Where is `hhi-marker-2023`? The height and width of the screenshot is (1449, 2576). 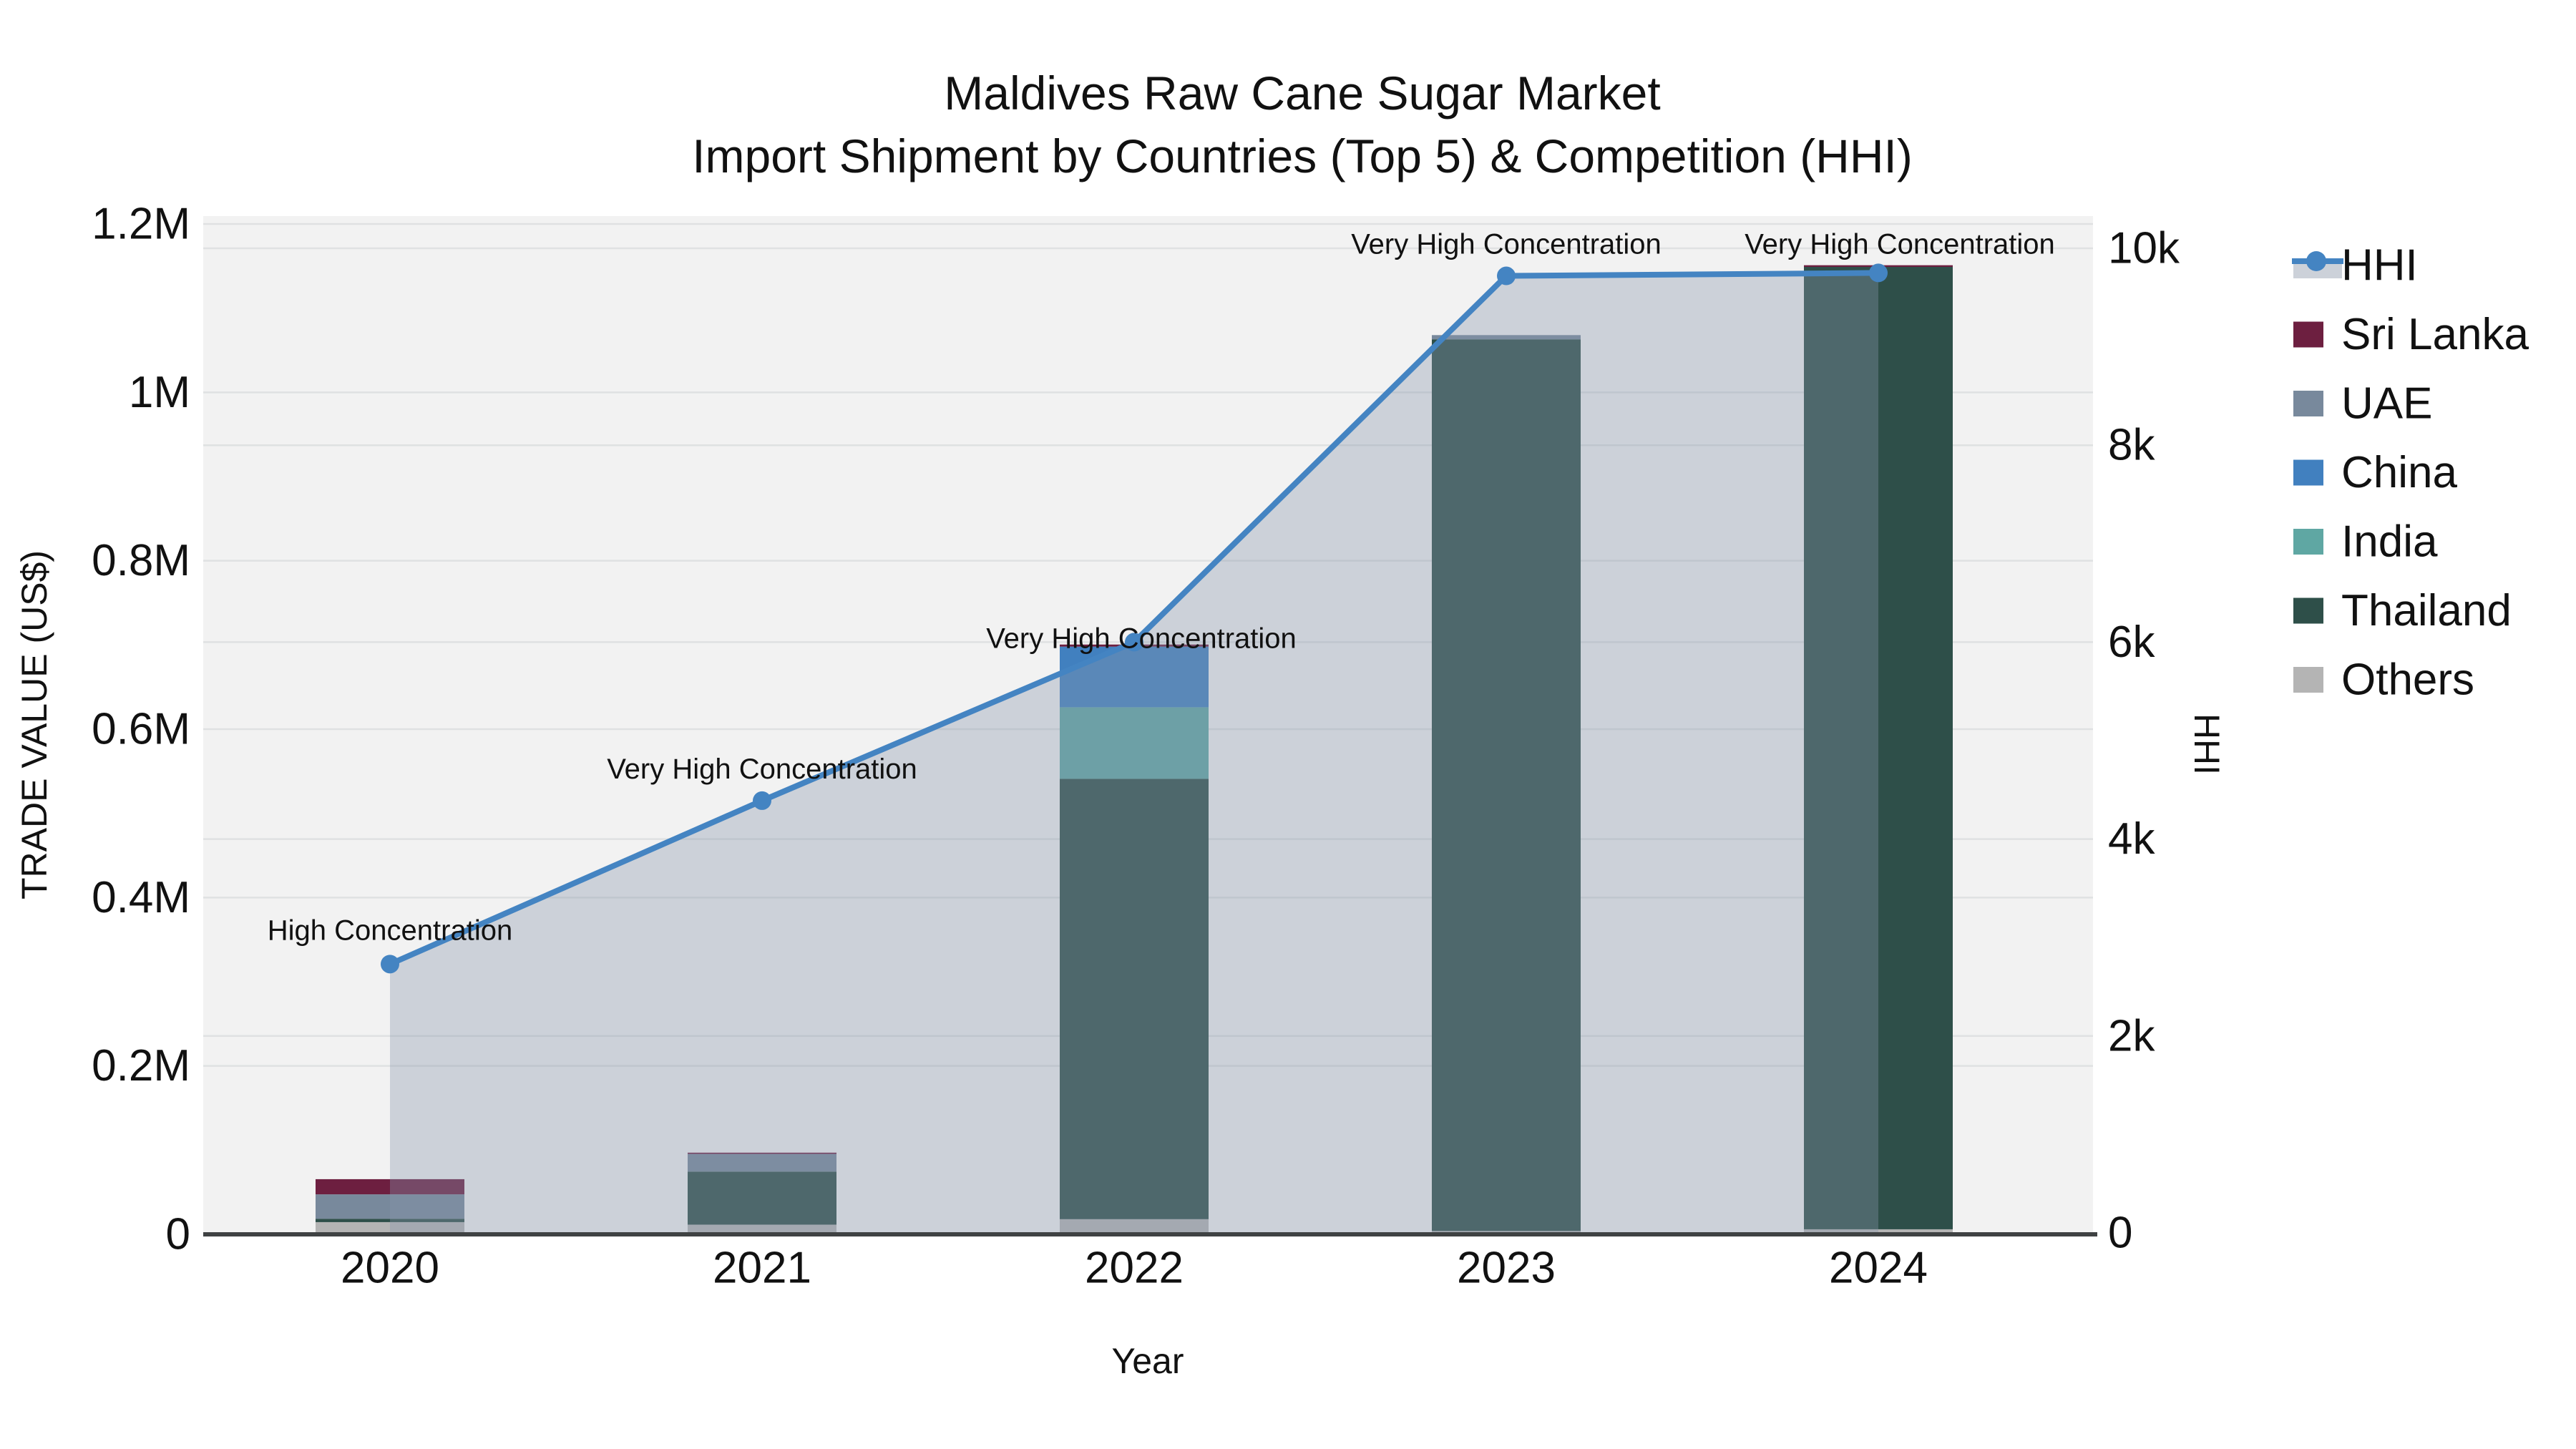 hhi-marker-2023 is located at coordinates (1506, 276).